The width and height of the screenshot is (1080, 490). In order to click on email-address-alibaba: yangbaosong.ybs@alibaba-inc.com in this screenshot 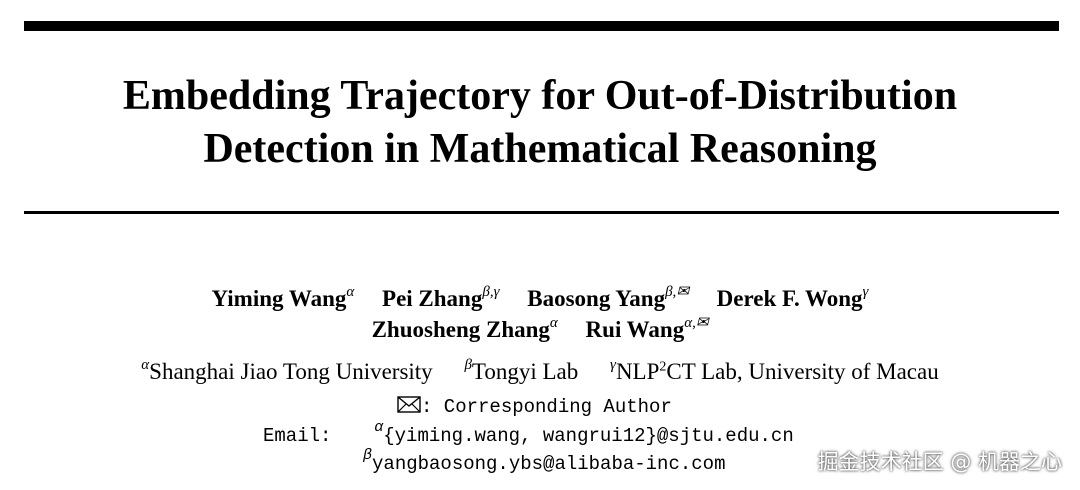, I will do `click(549, 464)`.